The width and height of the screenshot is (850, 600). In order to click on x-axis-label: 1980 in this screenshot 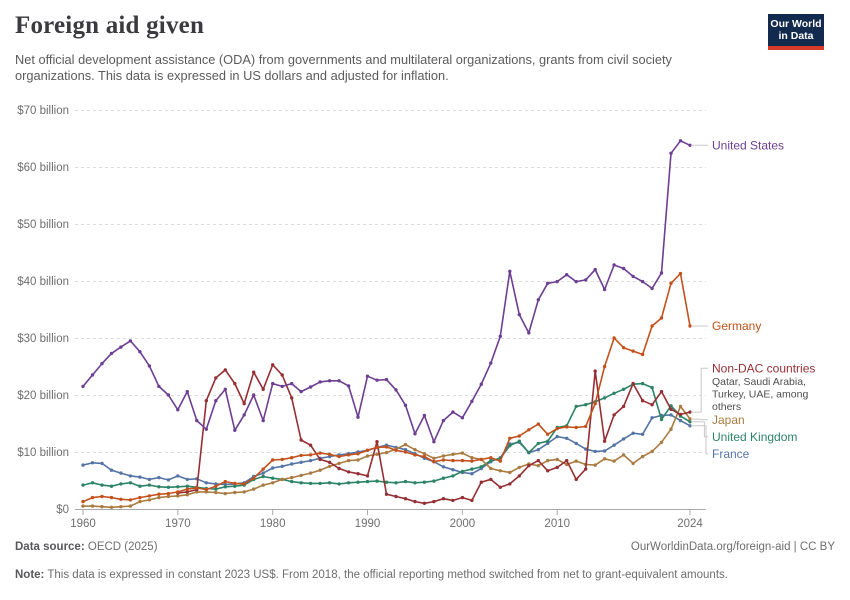, I will do `click(273, 524)`.